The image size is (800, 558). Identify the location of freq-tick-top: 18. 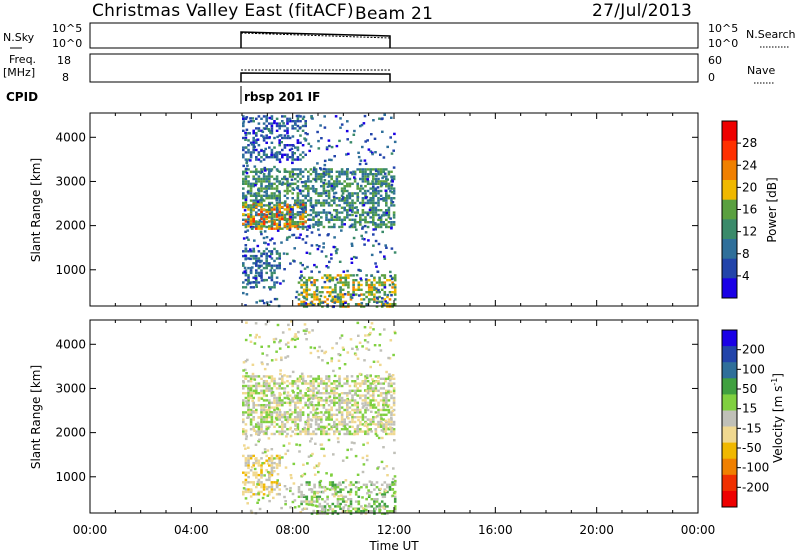
(64, 60).